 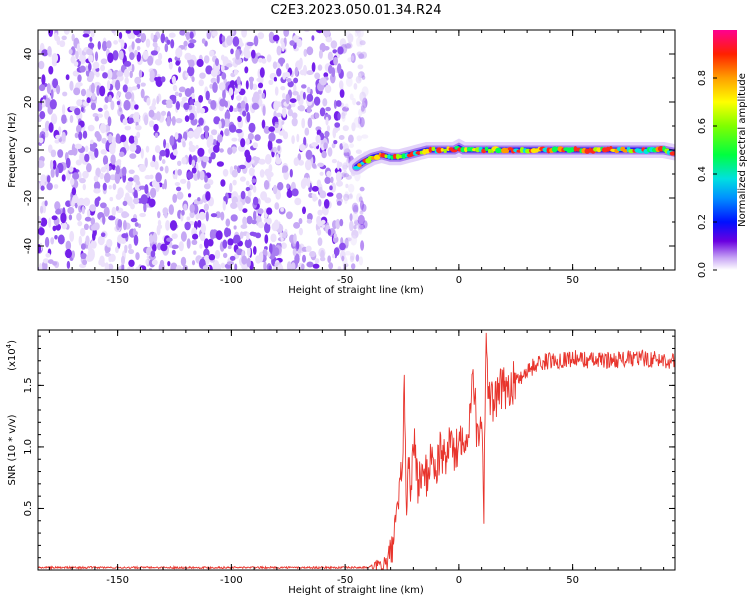 What do you see at coordinates (702, 174) in the screenshot?
I see `colorbar-tick-label: 0.4` at bounding box center [702, 174].